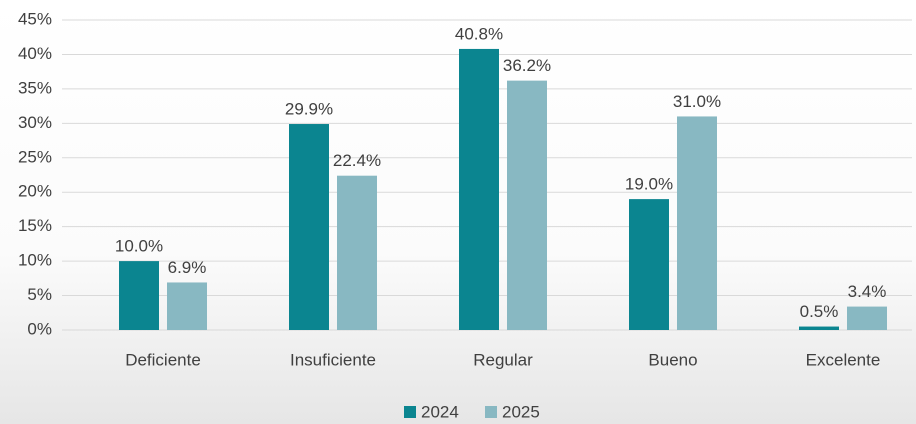 This screenshot has width=916, height=424. I want to click on y-tick-label: 35%, so click(35, 87).